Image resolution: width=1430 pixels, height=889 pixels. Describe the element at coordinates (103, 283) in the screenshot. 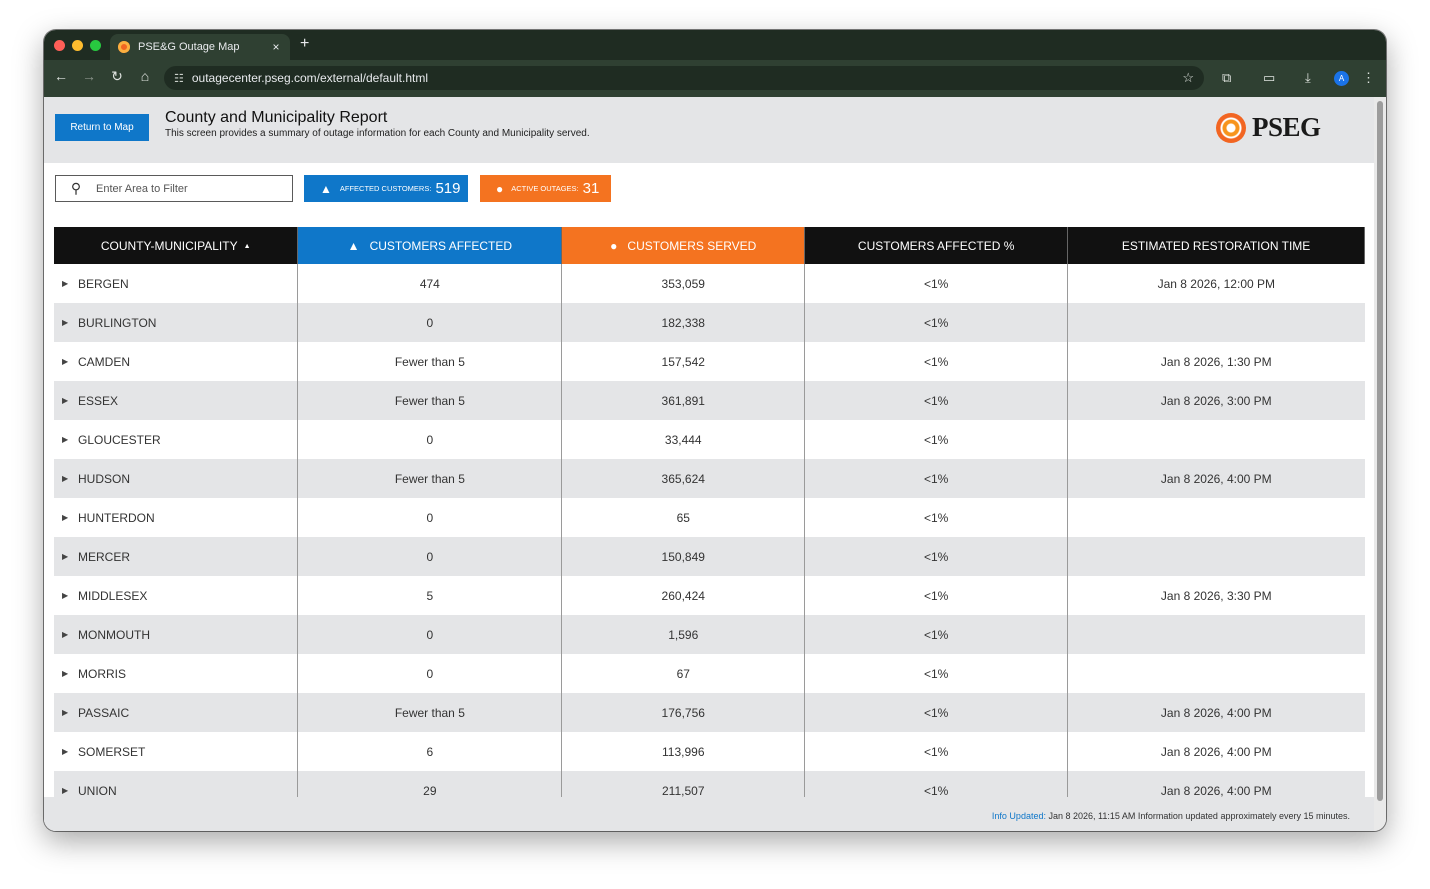

I see `county-name: BERGEN` at that location.